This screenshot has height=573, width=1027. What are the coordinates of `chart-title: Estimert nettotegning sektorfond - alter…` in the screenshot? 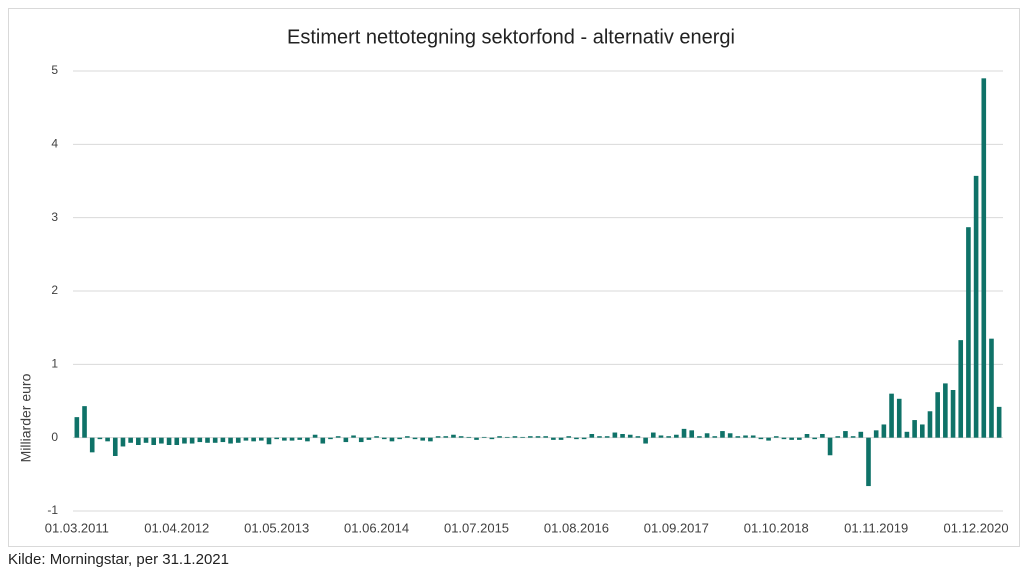 It's located at (511, 37).